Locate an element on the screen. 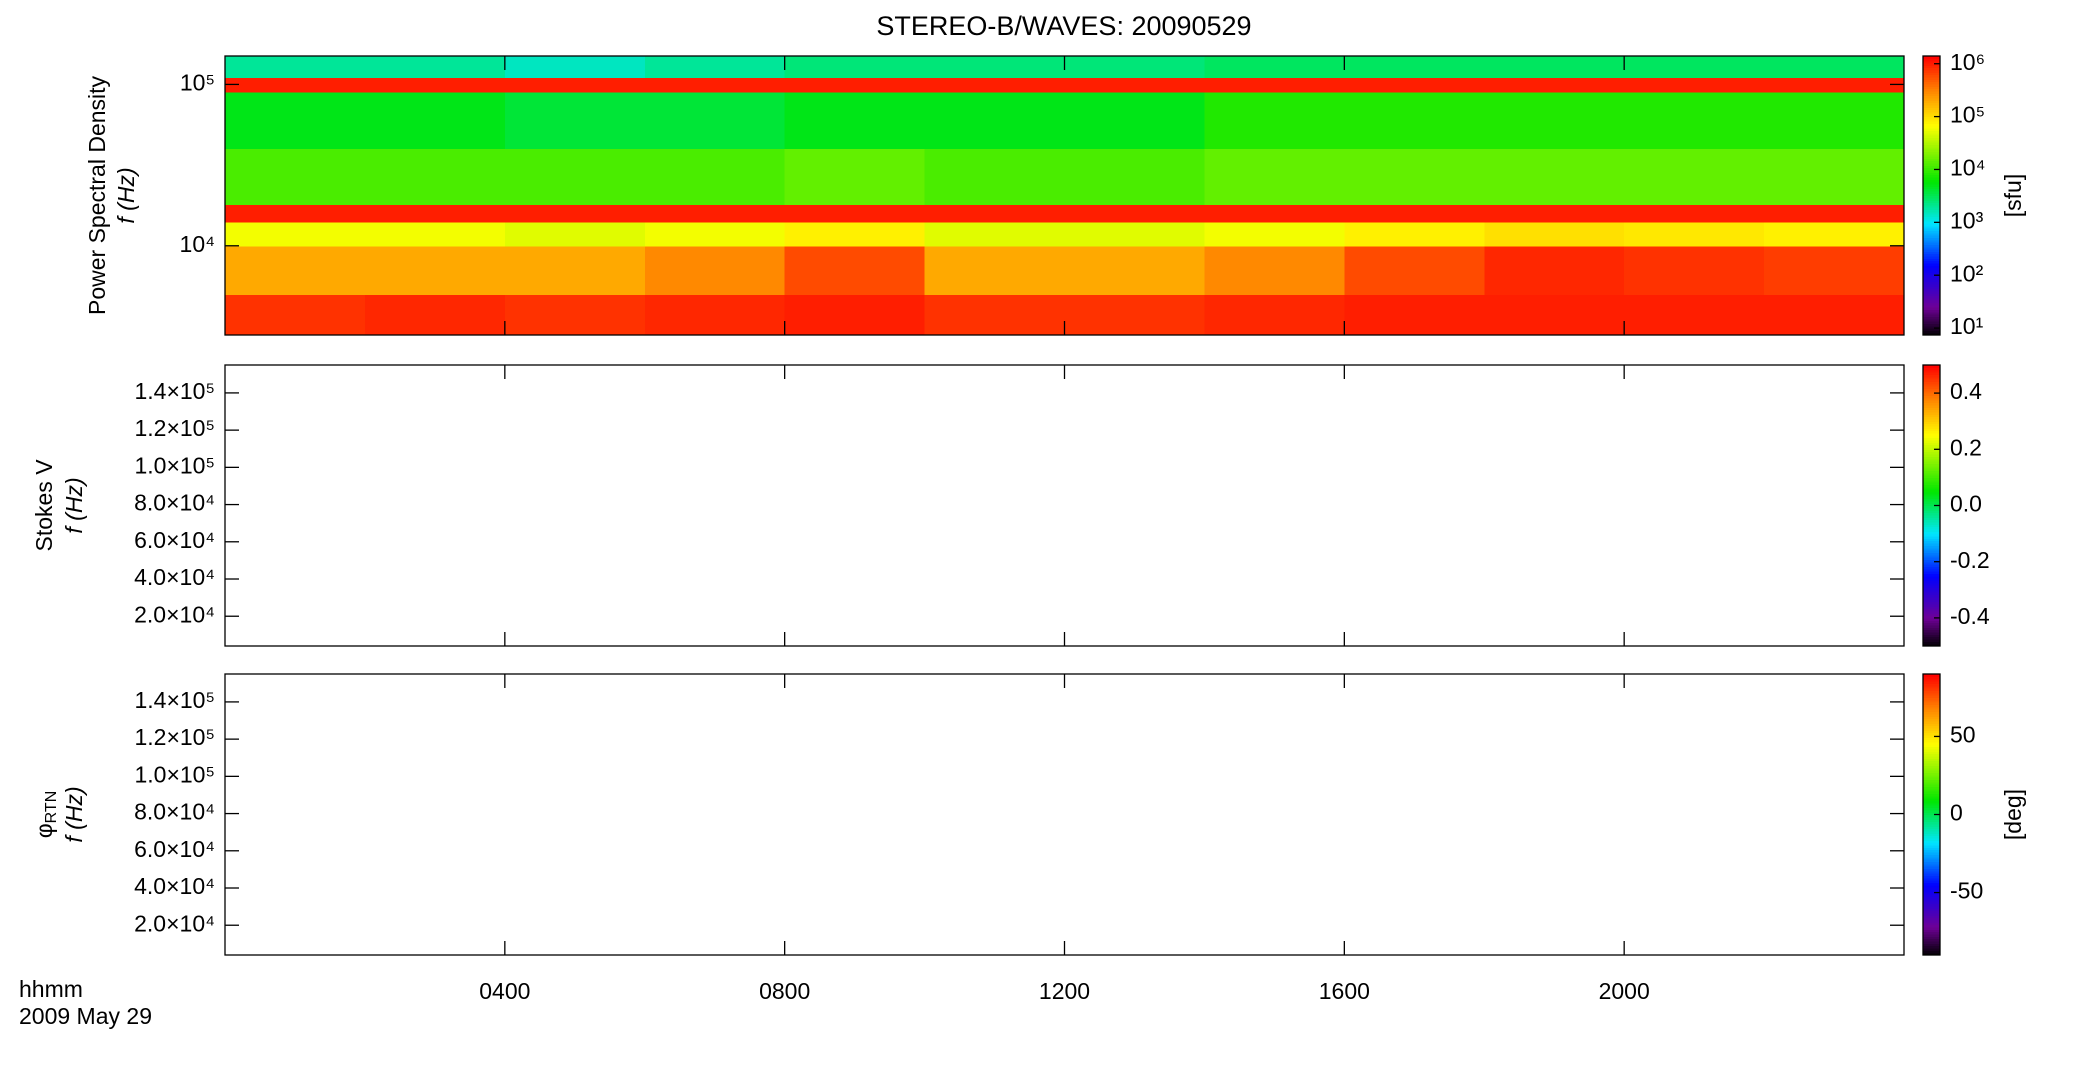 This screenshot has height=1080, width=2096. x-tick-label: 1600 is located at coordinates (1344, 991).